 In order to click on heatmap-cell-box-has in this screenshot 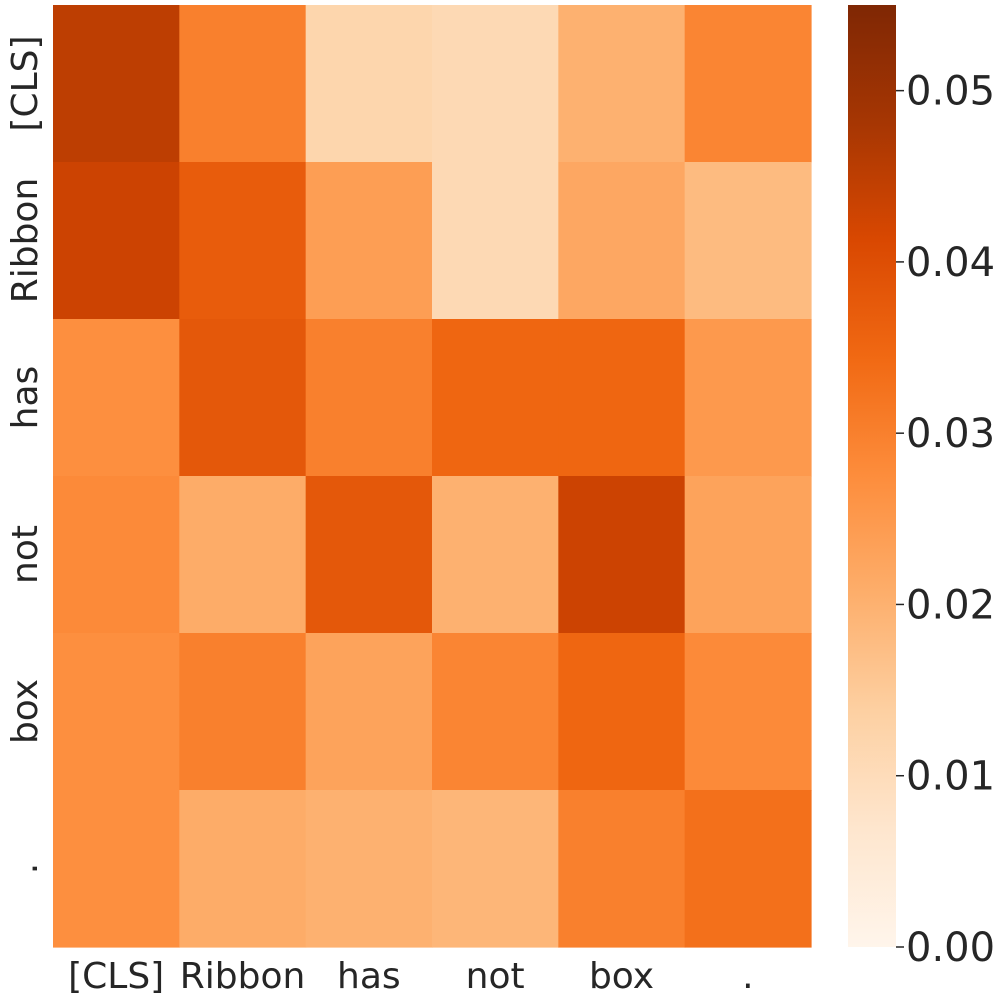, I will do `click(369, 712)`.